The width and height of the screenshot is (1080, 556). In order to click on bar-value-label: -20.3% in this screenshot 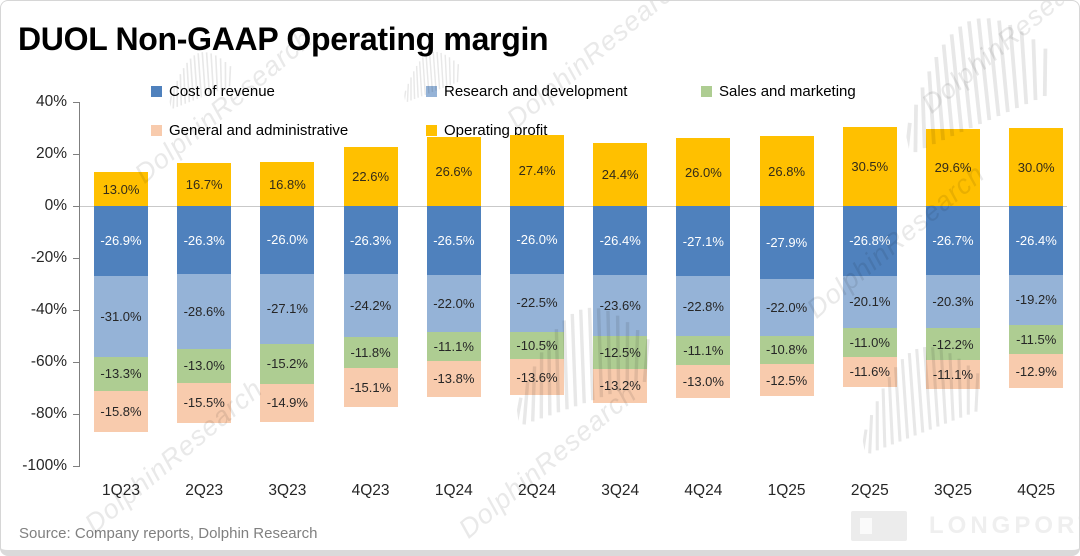, I will do `click(953, 302)`.